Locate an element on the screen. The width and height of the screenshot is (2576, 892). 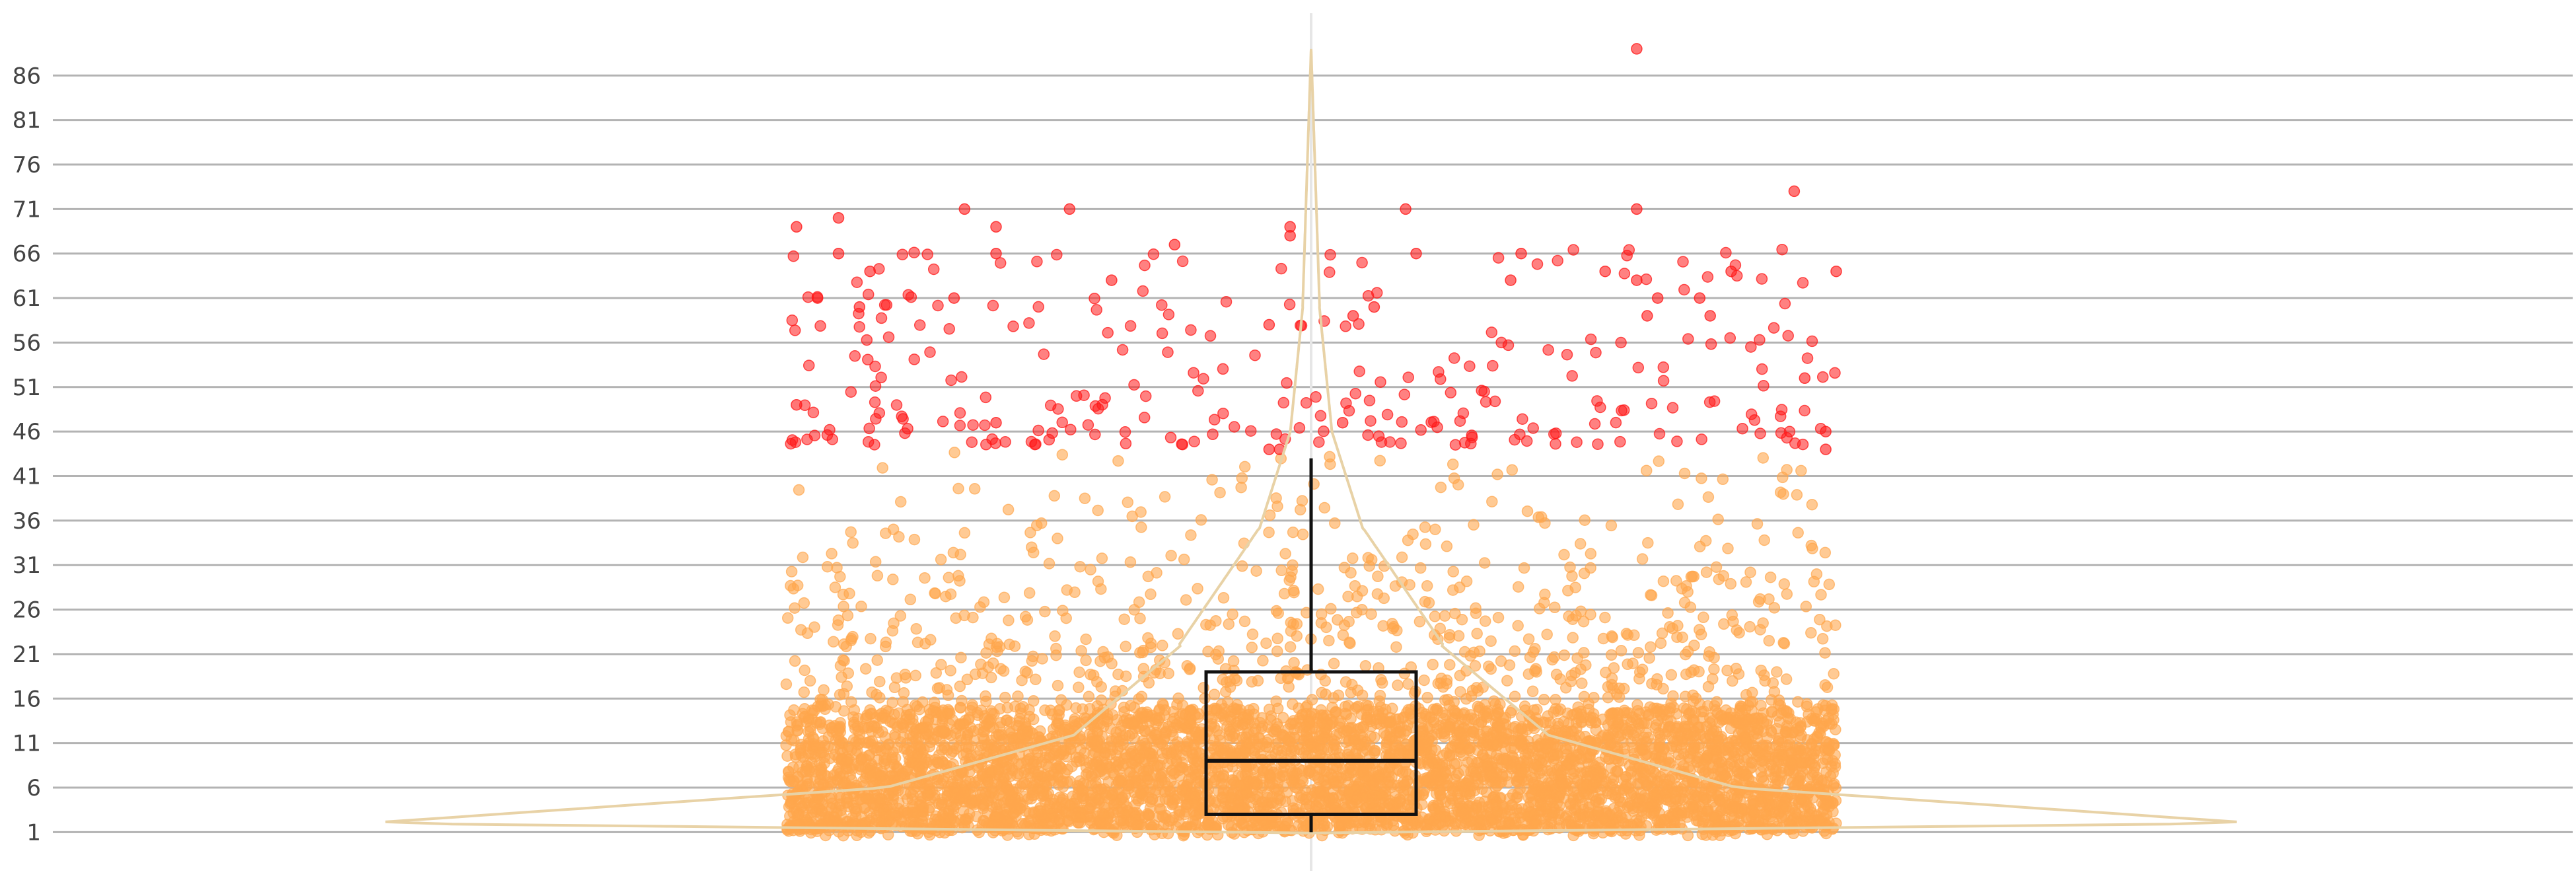
y-tick-label: 16 is located at coordinates (27, 699).